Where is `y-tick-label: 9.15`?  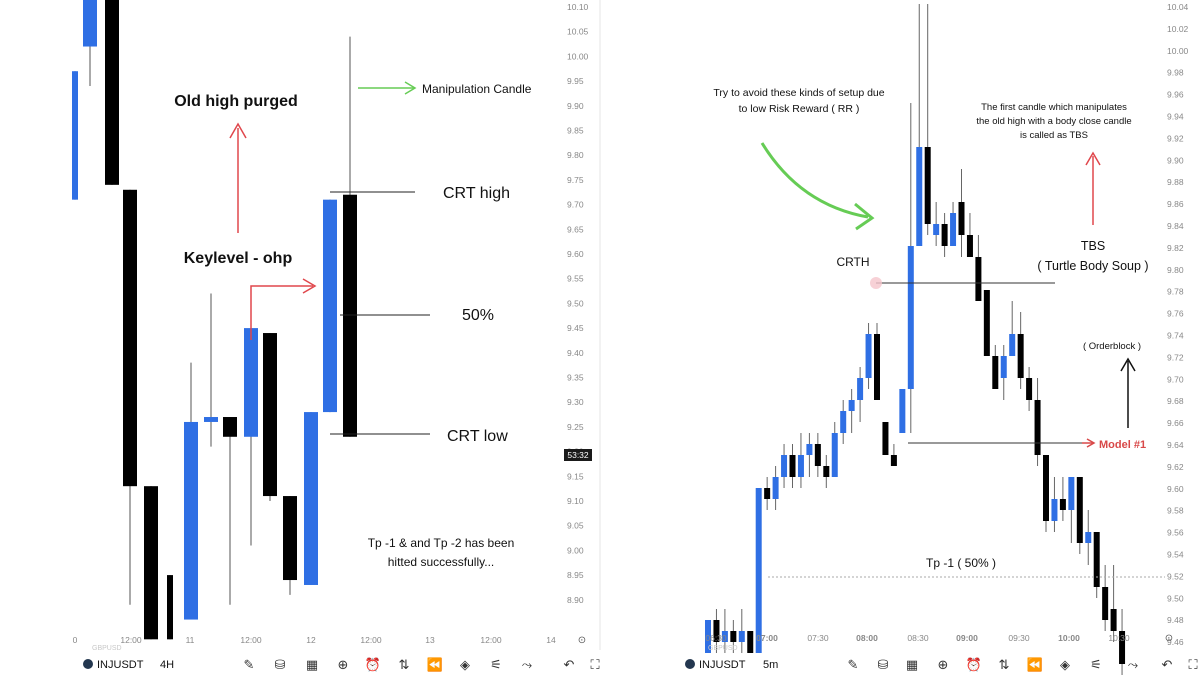 y-tick-label: 9.15 is located at coordinates (575, 476).